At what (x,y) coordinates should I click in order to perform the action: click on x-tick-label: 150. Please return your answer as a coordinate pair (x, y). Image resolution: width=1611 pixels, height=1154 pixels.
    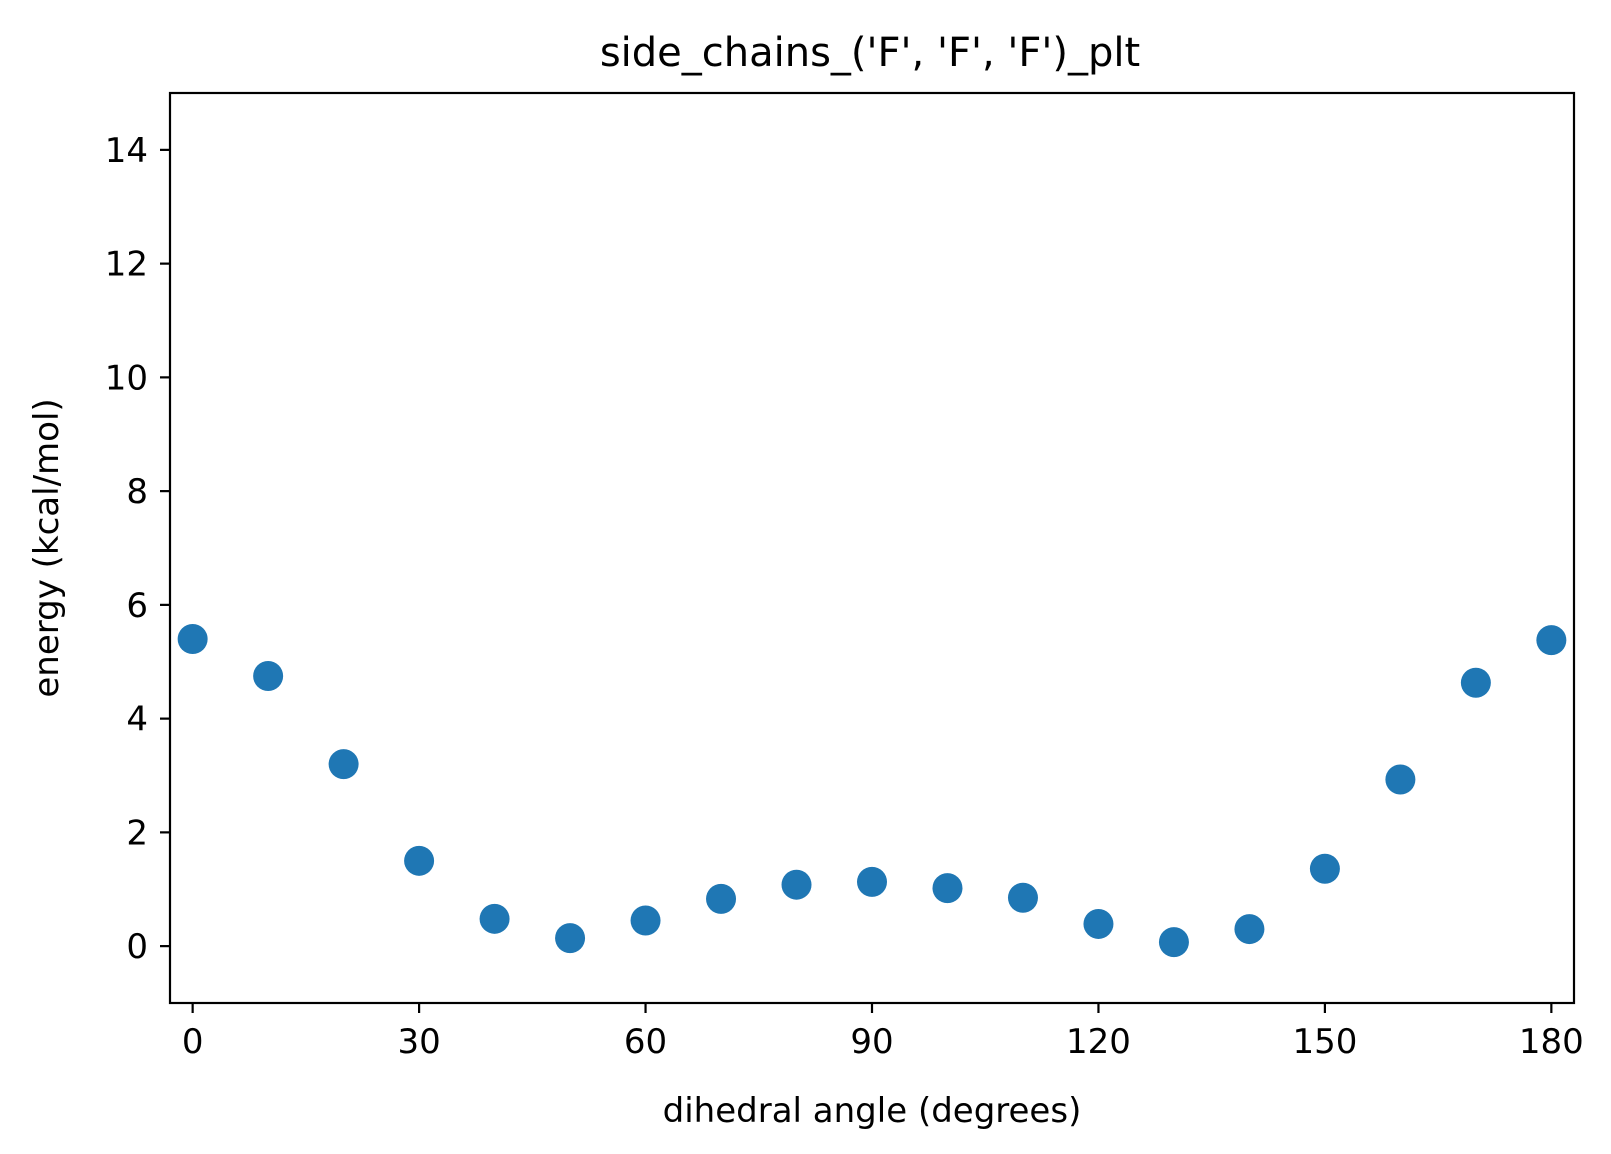
    Looking at the image, I should click on (1324, 1042).